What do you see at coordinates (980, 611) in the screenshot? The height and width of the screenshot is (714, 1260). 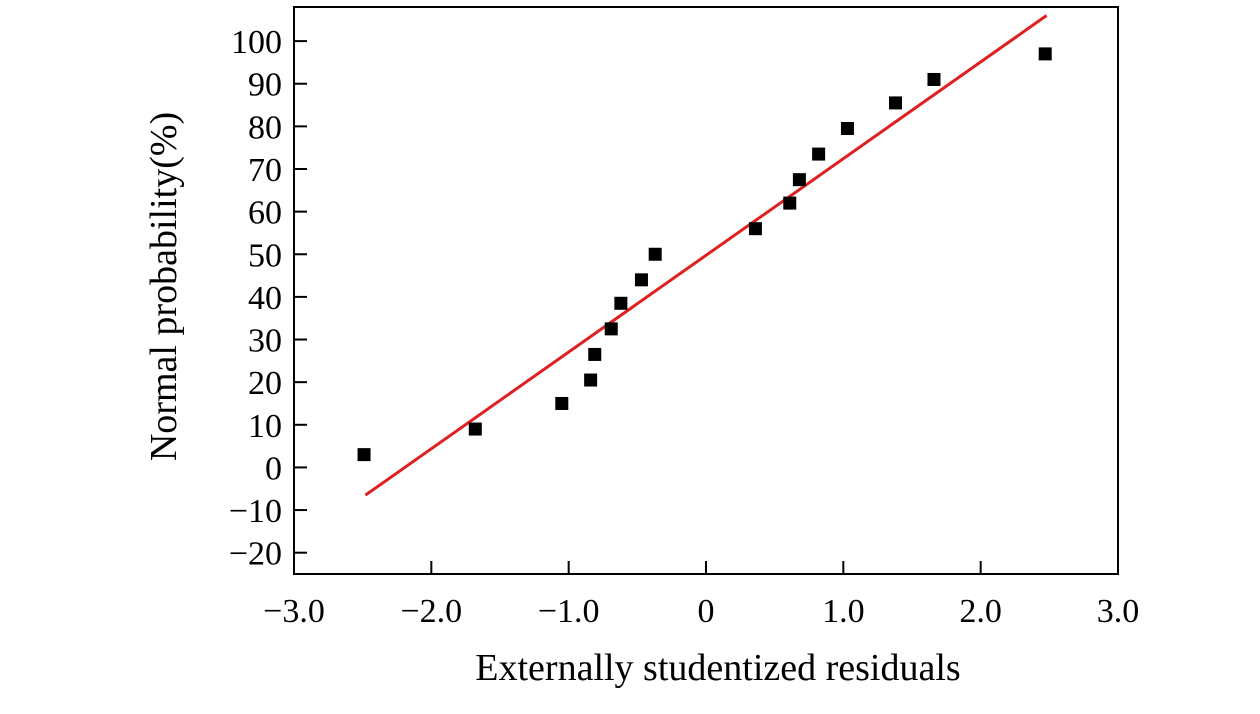 I see `x-tick-label: 2.0` at bounding box center [980, 611].